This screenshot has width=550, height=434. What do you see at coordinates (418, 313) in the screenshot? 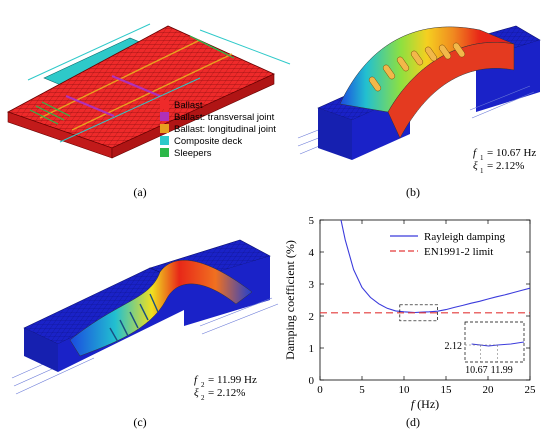
I see `zoom-box` at bounding box center [418, 313].